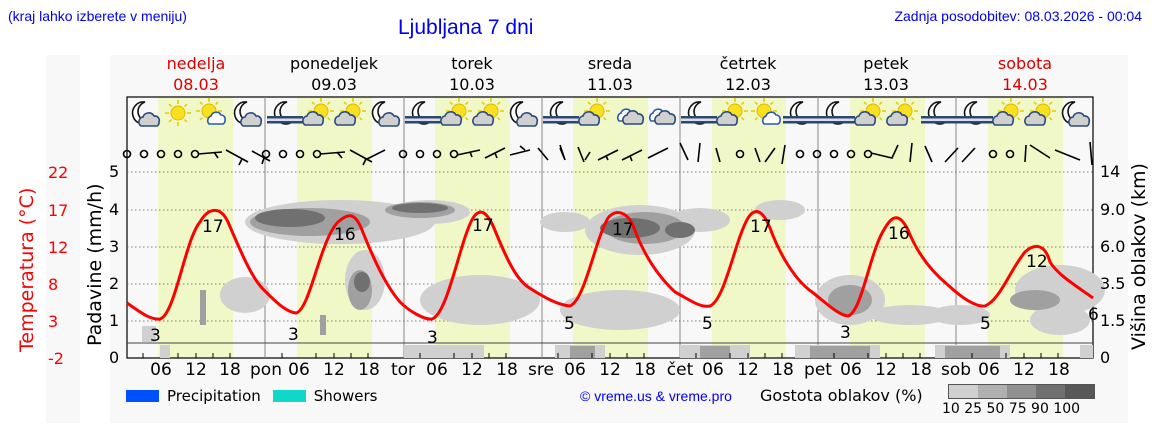 The image size is (1152, 443). What do you see at coordinates (97, 16) in the screenshot?
I see `region-hint-link: (kraj lahko izberete v meniju)` at bounding box center [97, 16].